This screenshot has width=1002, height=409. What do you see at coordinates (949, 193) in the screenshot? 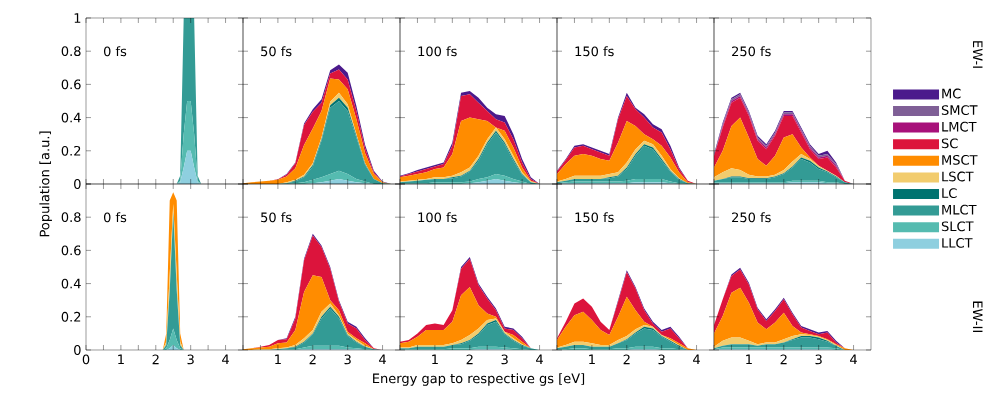
I see `legend-label: LC` at bounding box center [949, 193].